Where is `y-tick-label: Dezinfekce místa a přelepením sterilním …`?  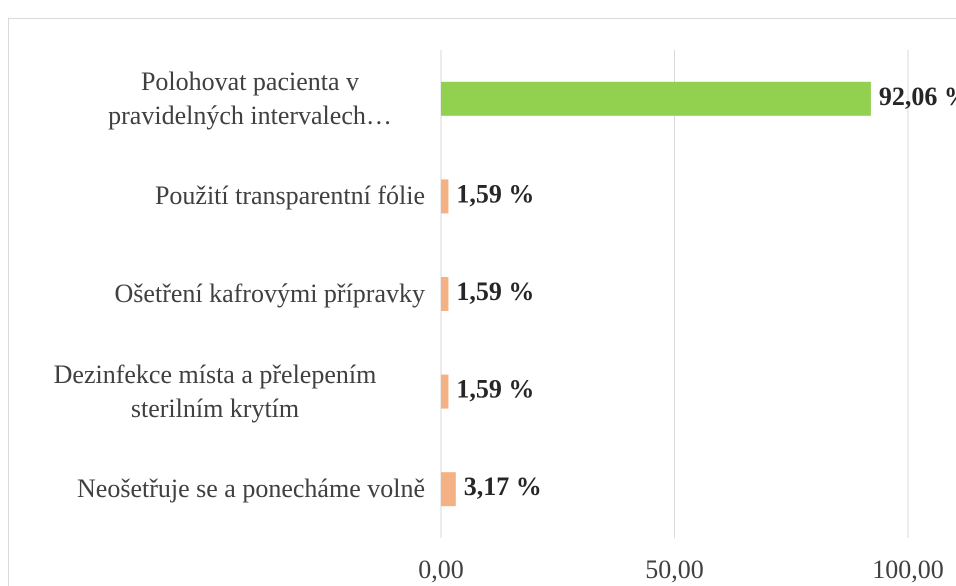 y-tick-label: Dezinfekce místa a přelepením sterilním … is located at coordinates (215, 391).